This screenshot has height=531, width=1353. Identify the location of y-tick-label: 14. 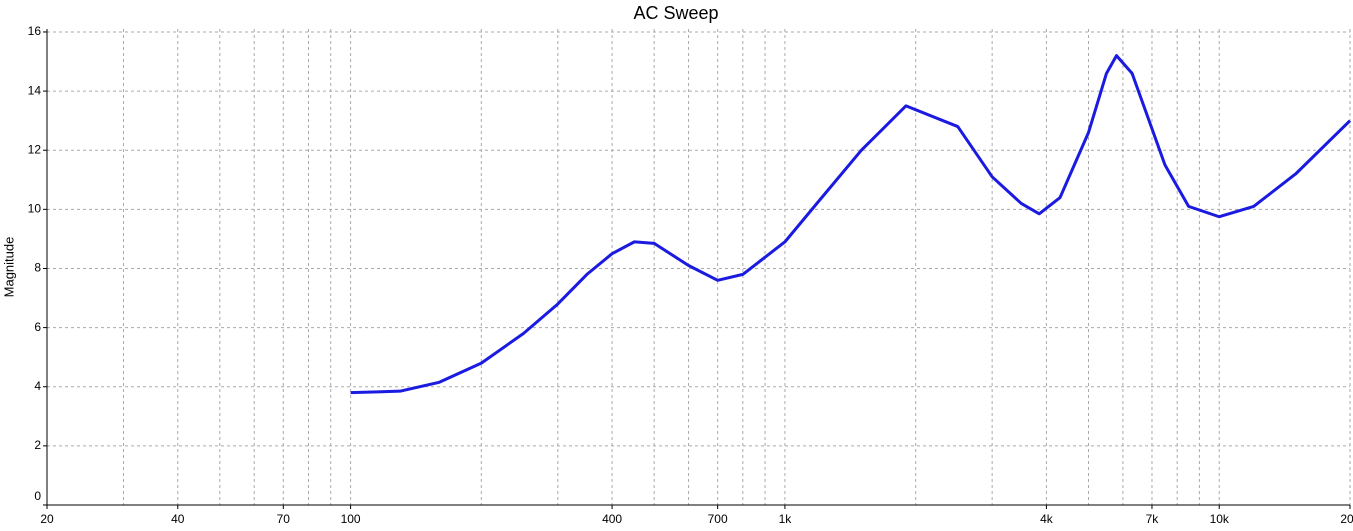
(35, 90).